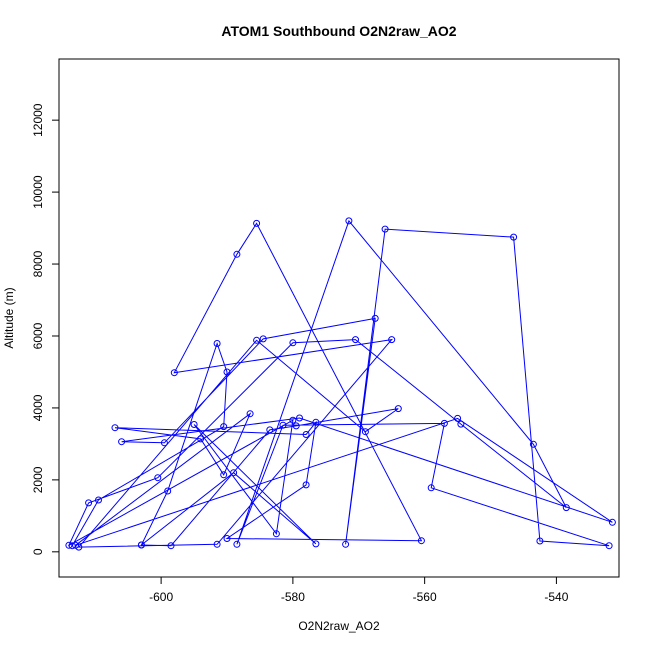 Image resolution: width=650 pixels, height=650 pixels. I want to click on y-tick-label: 4000, so click(38, 407).